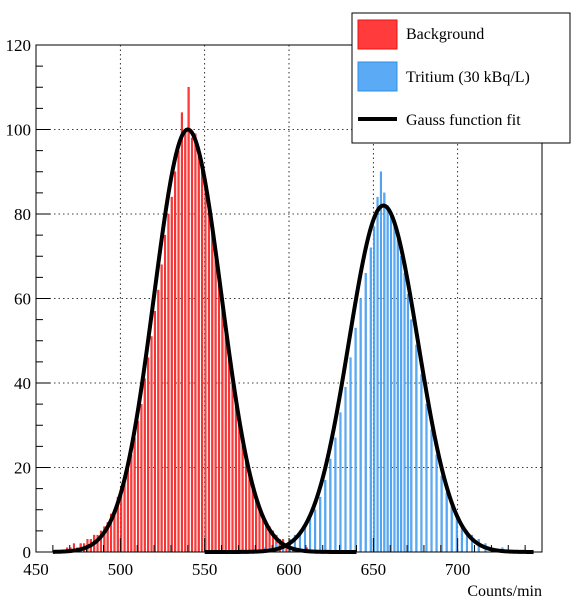 Image resolution: width=584 pixels, height=614 pixels. I want to click on y-tick-label: 60, so click(22, 299).